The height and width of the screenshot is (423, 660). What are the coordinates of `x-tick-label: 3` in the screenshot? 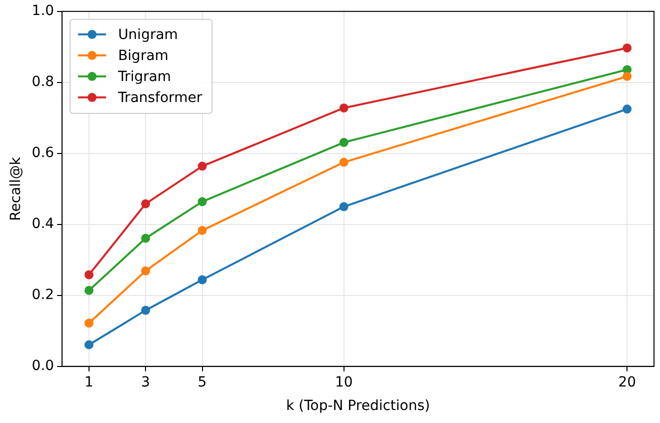 It's located at (145, 382).